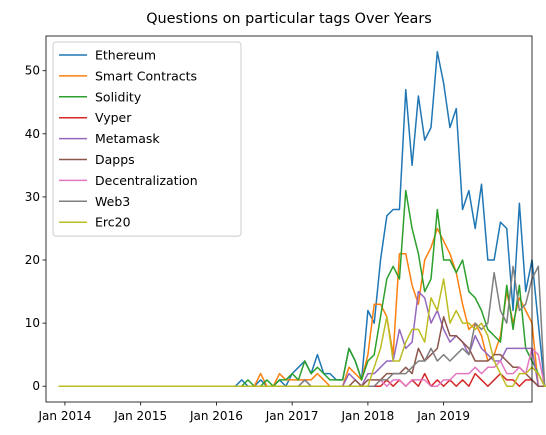  What do you see at coordinates (32, 134) in the screenshot?
I see `y-tick-label: 40` at bounding box center [32, 134].